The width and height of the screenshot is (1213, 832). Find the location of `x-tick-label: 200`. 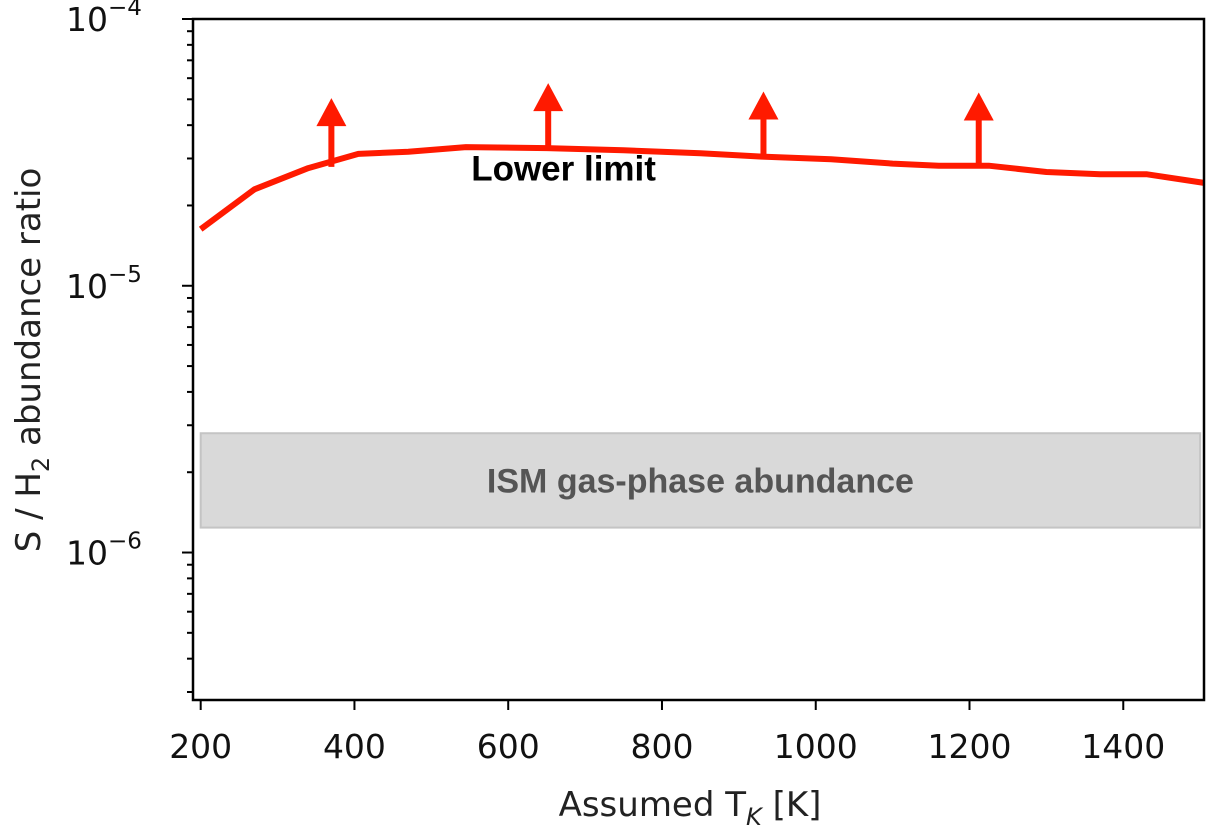

x-tick-label: 200 is located at coordinates (200, 746).